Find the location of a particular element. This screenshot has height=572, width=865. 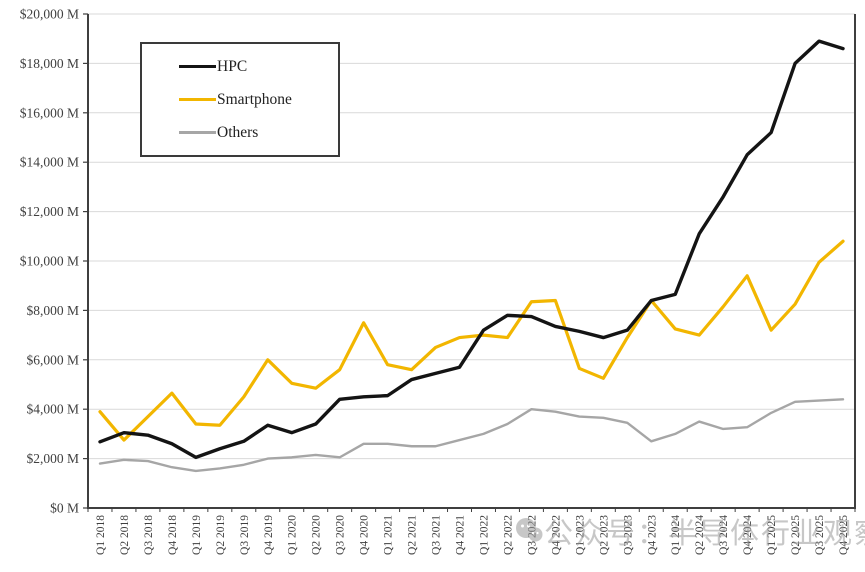

svg-text: Q2 2019 is located at coordinates (221, 535).